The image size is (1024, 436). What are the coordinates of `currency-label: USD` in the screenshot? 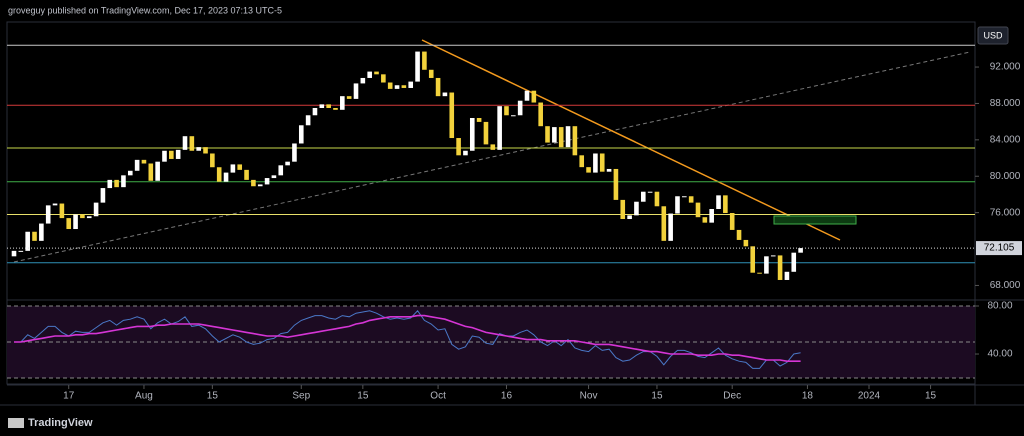 It's located at (993, 35).